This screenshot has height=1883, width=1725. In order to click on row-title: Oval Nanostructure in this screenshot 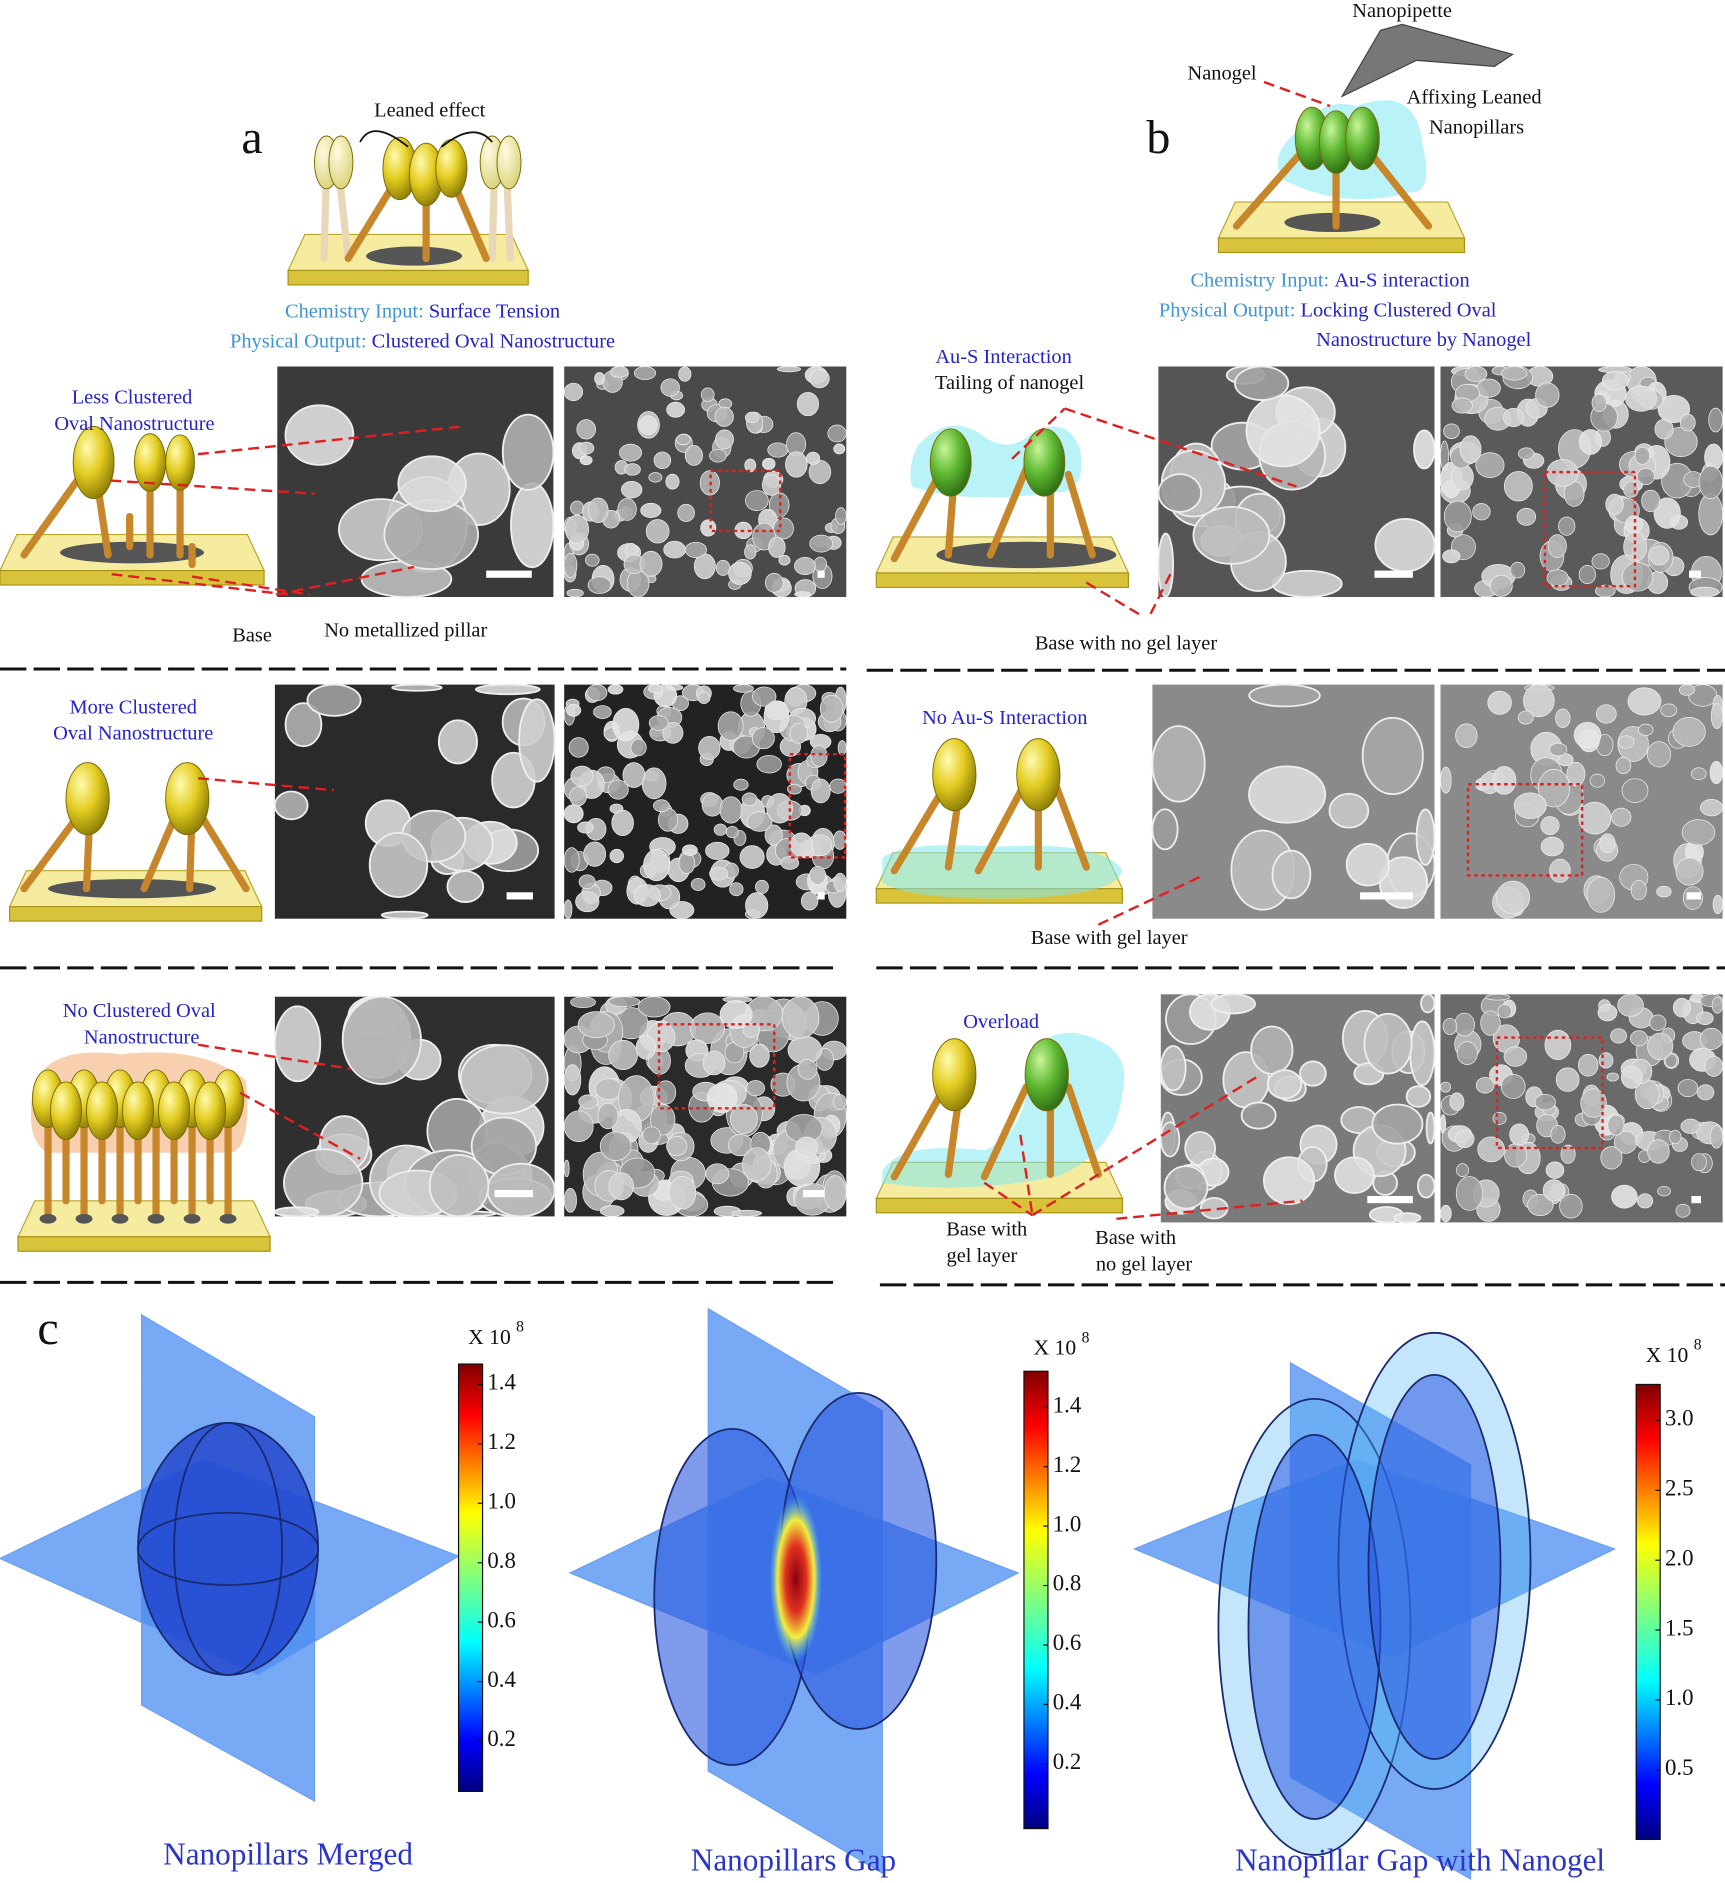, I will do `click(134, 424)`.